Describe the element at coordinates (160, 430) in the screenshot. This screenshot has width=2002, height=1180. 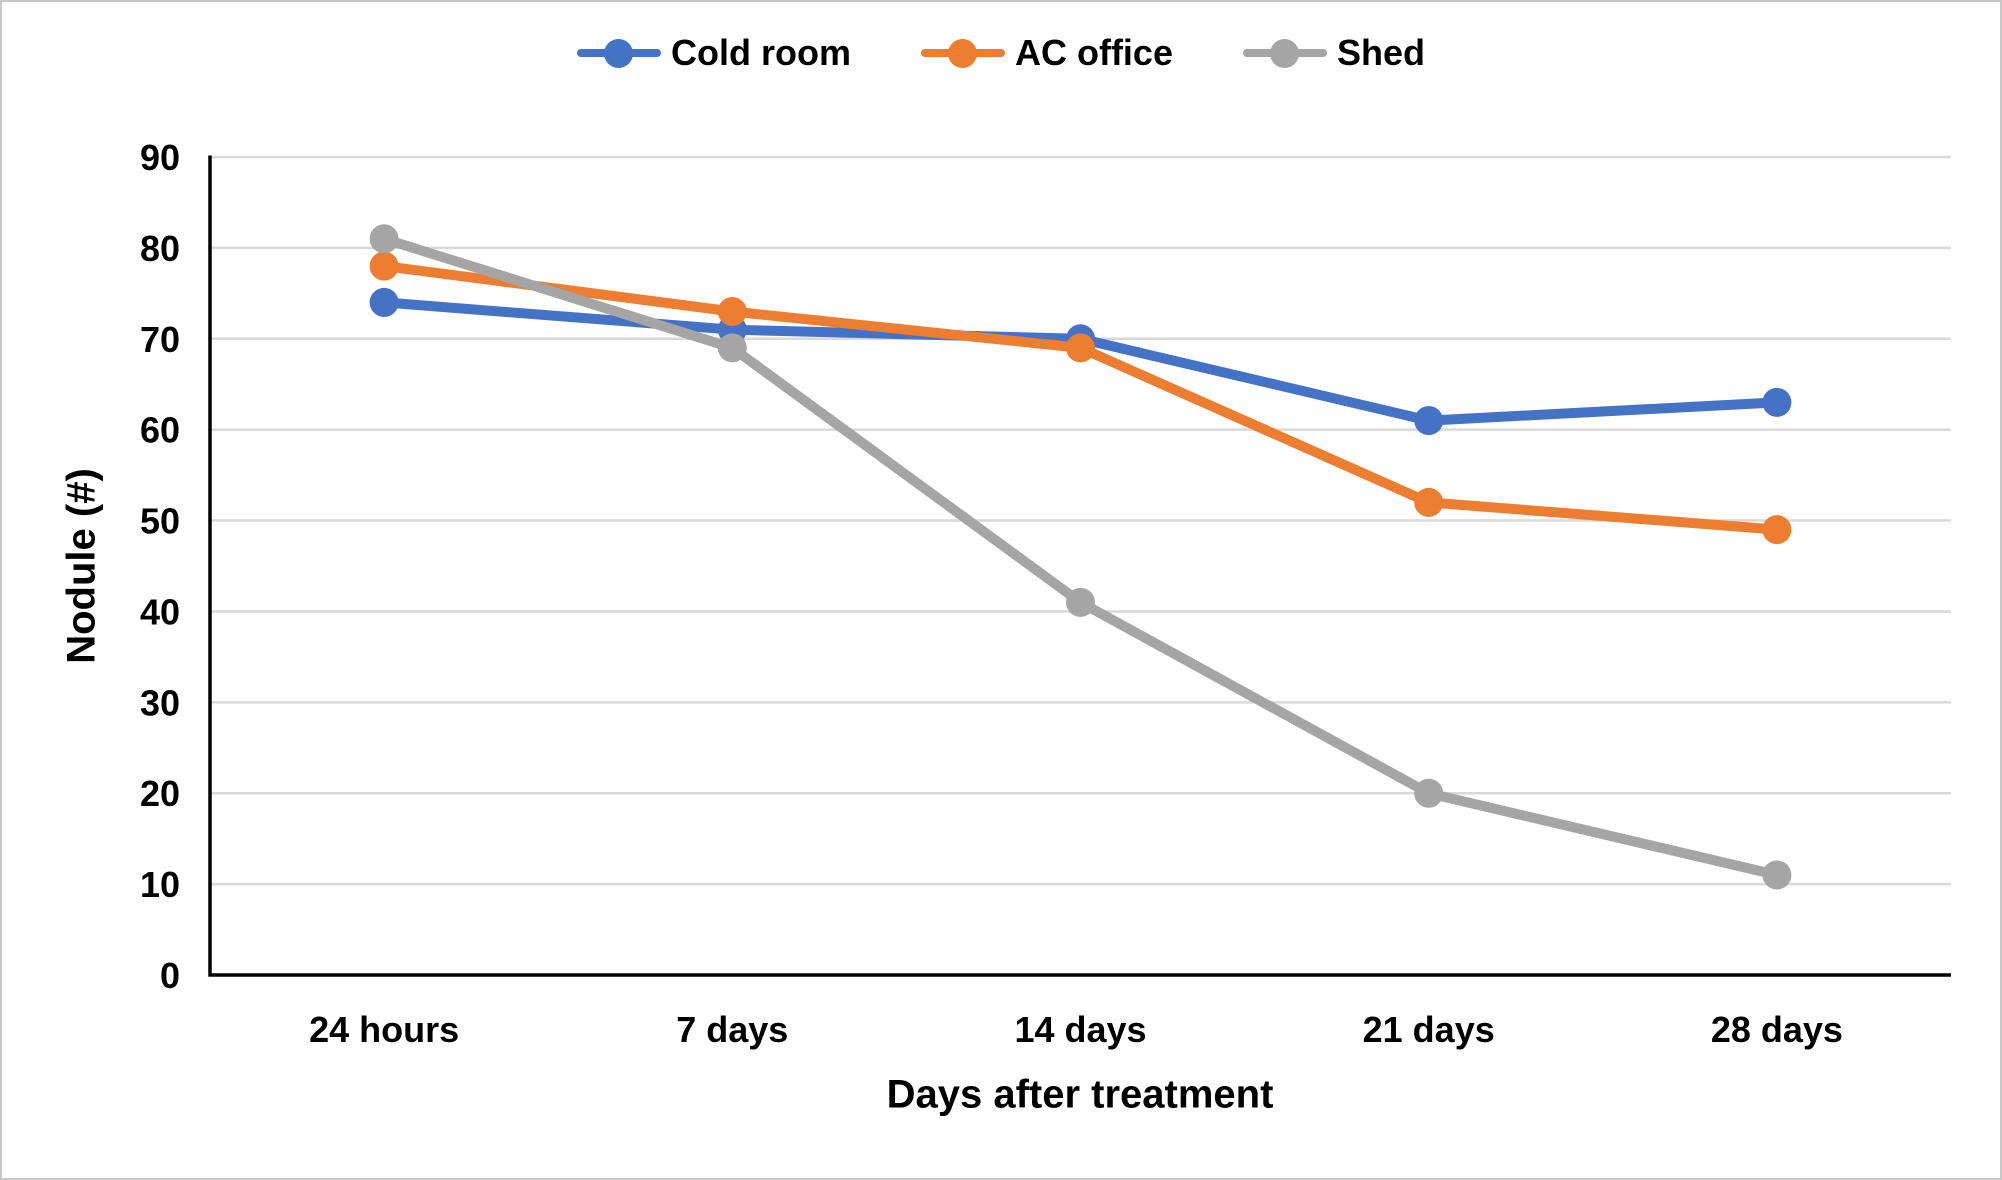
I see `y-tick-label: 60` at that location.